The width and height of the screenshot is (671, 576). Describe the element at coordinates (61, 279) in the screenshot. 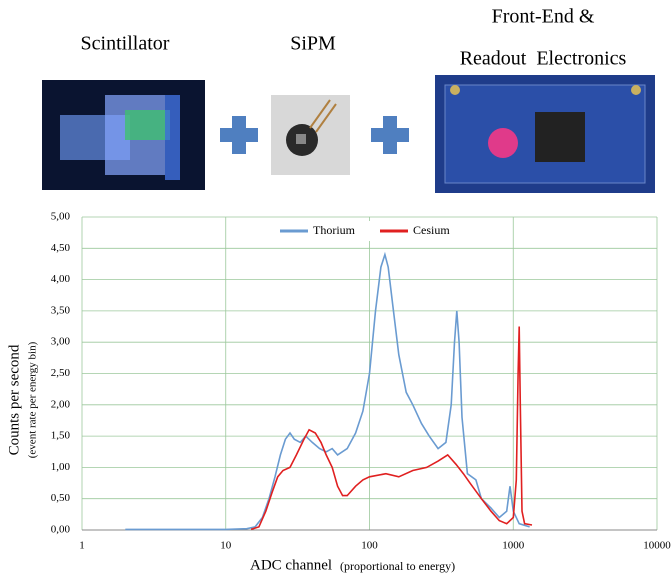

I see `y-tick-label: 4,00` at that location.